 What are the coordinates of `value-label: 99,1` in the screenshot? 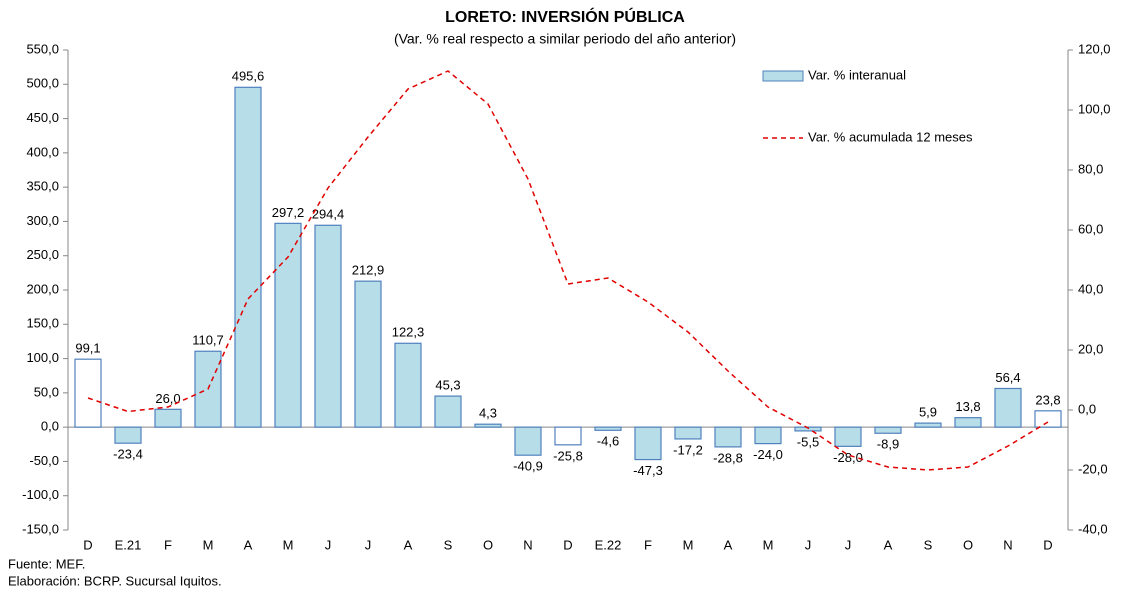 It's located at (87, 348).